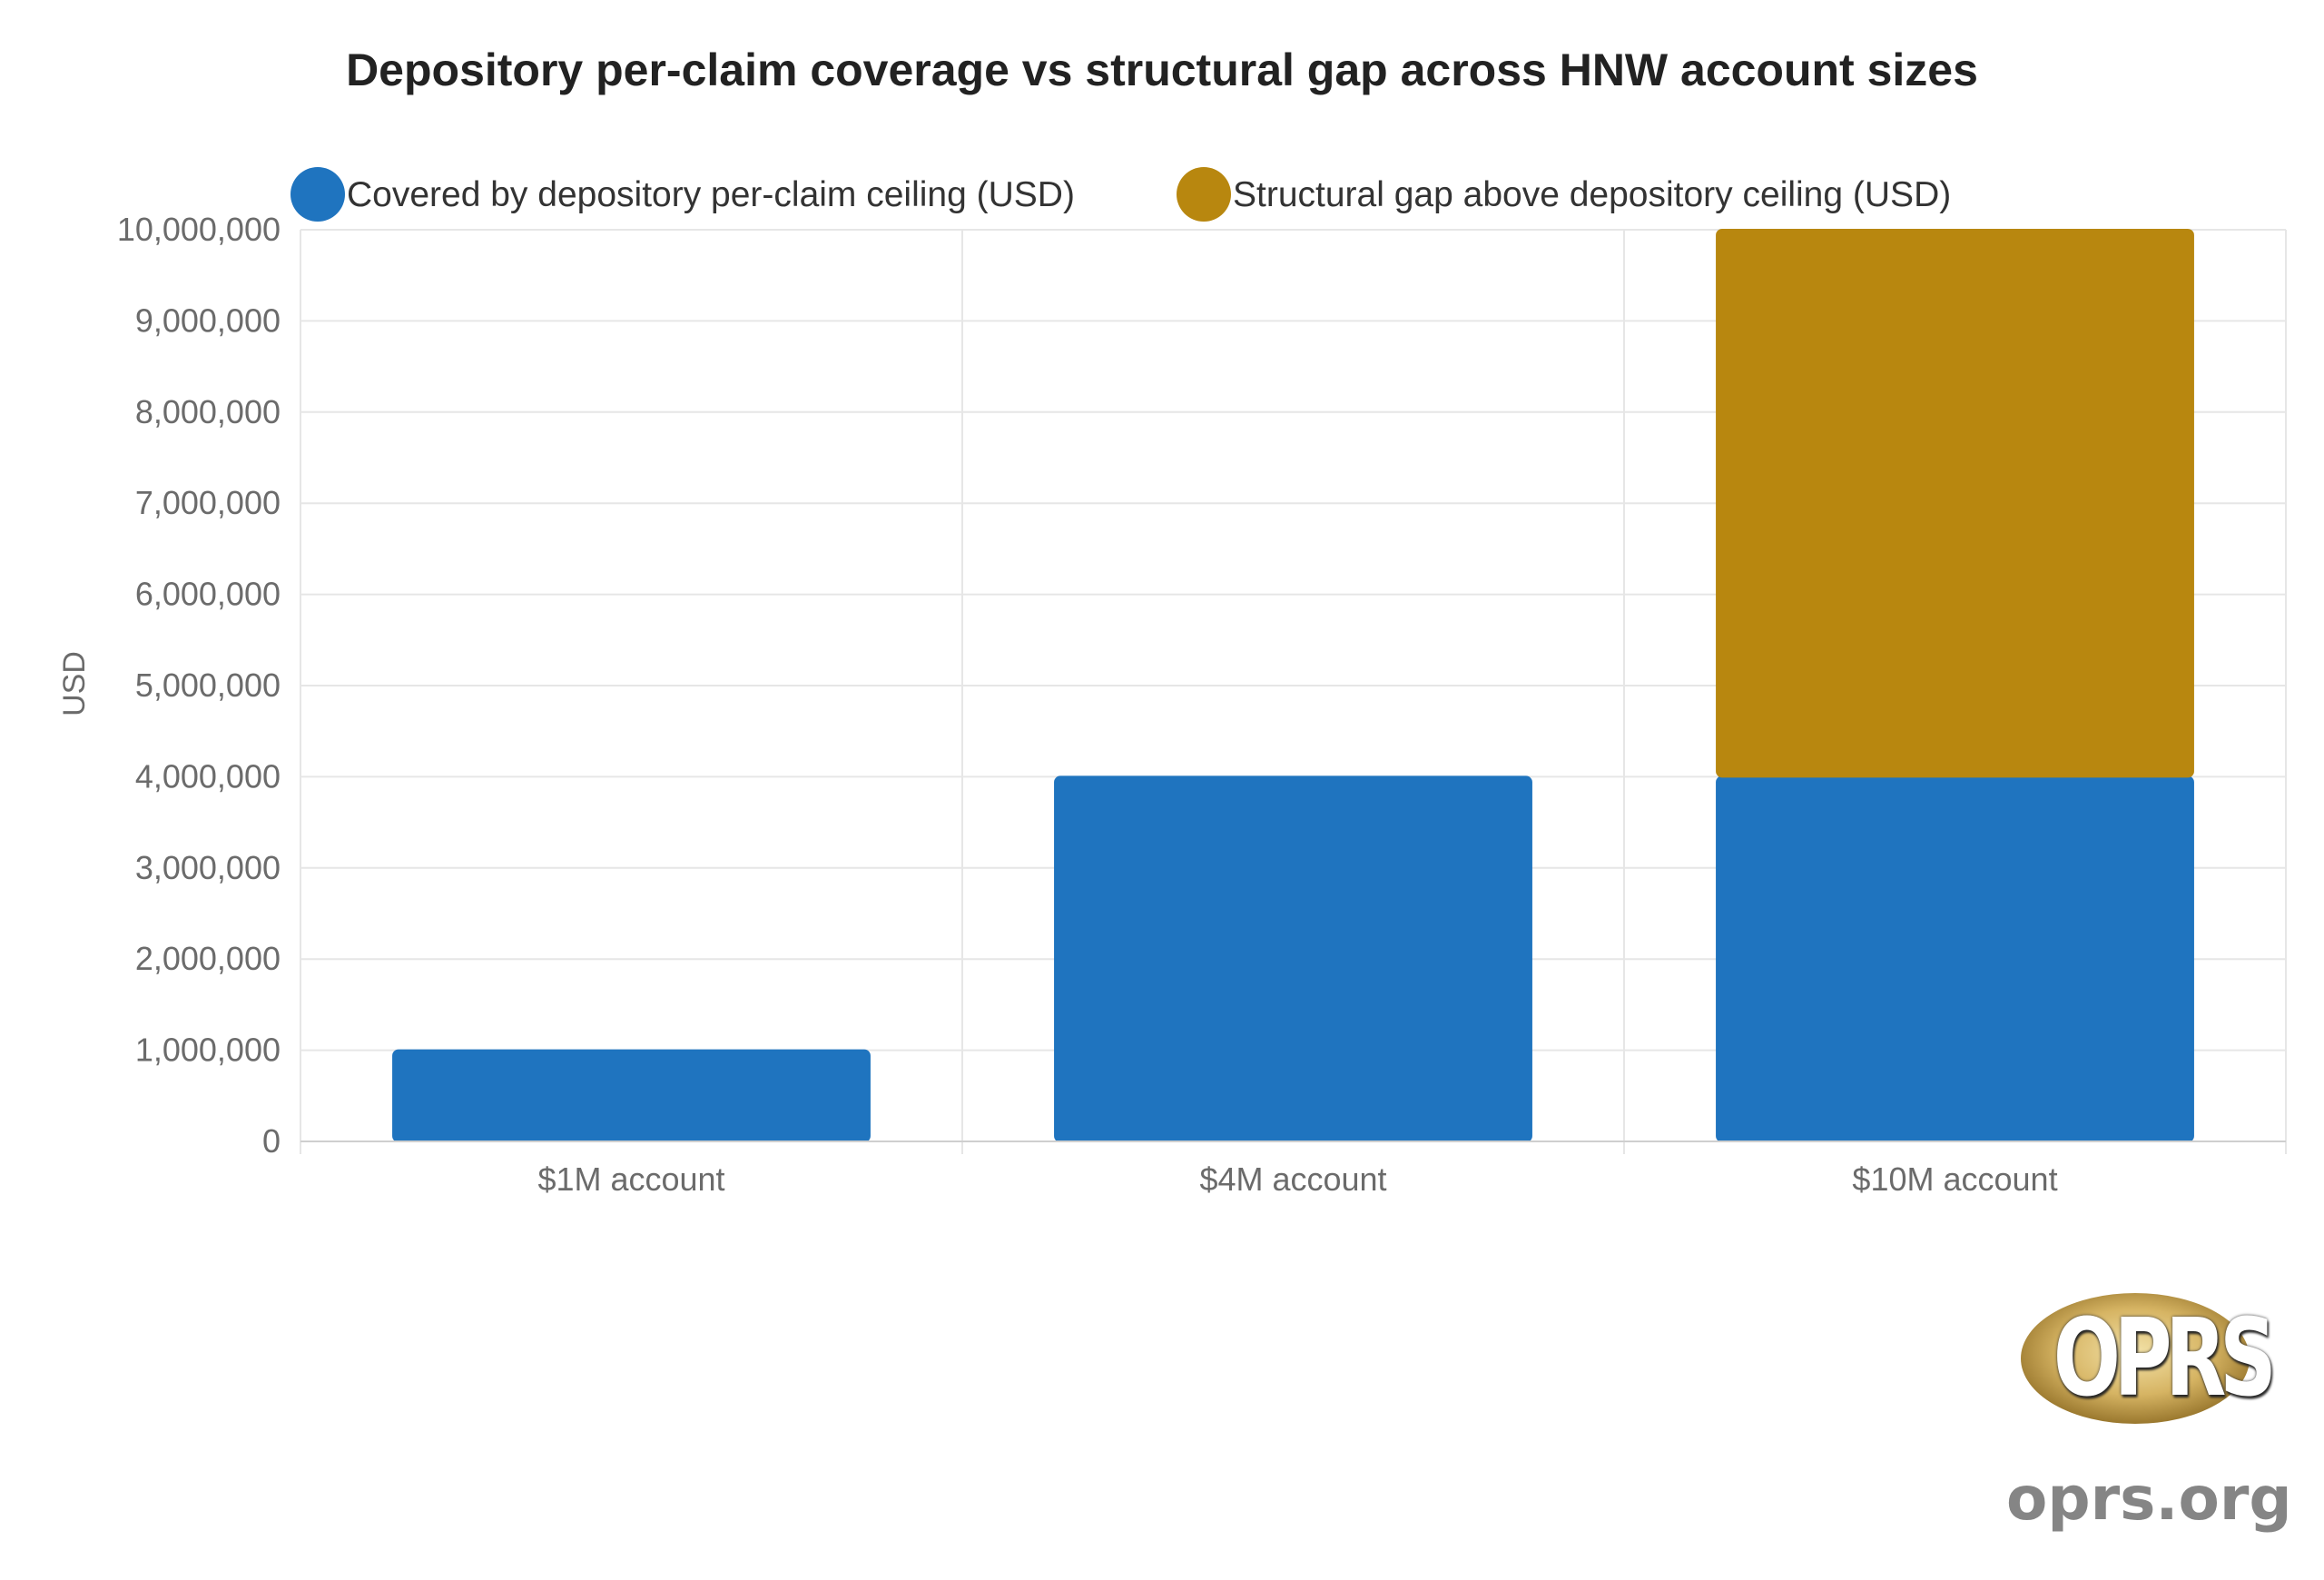 The width and height of the screenshot is (2324, 1580). I want to click on logo-badge, so click(2135, 1358).